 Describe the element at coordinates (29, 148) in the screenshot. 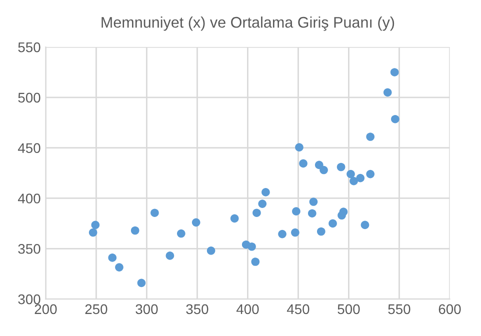

I see `y-tick-label: 450` at that location.